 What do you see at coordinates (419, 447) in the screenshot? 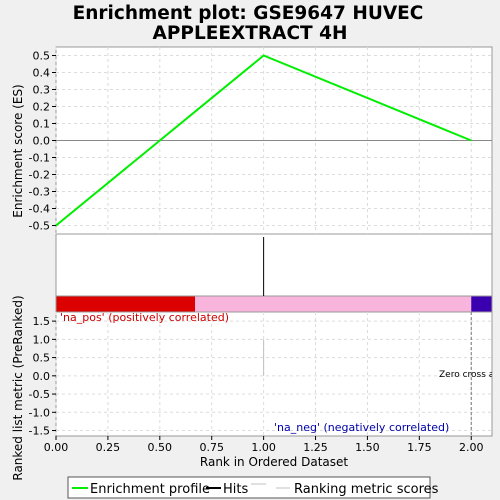
I see `x-tick-label-7: 1.75` at bounding box center [419, 447].